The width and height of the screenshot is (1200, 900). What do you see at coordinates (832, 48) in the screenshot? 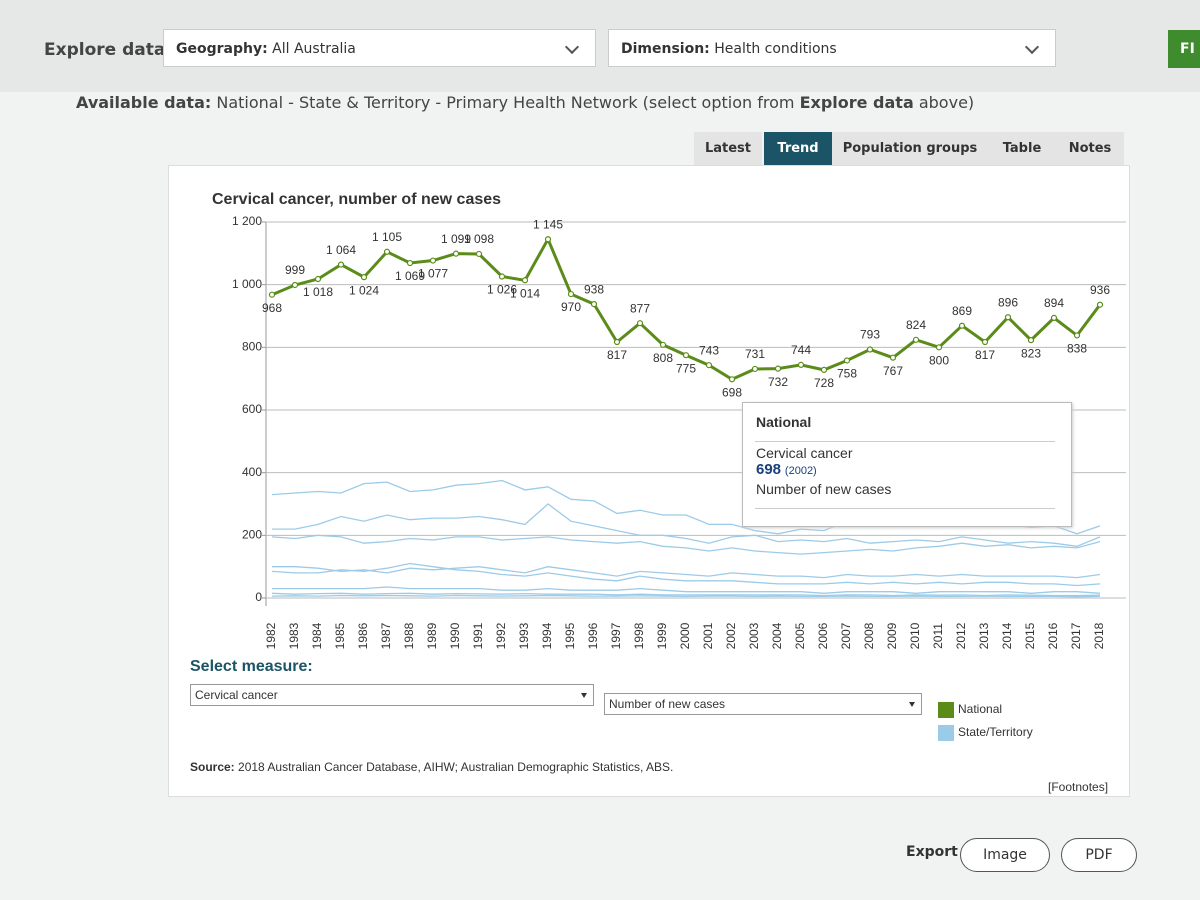
I see `dimension-select: Dimension: Health conditions` at bounding box center [832, 48].